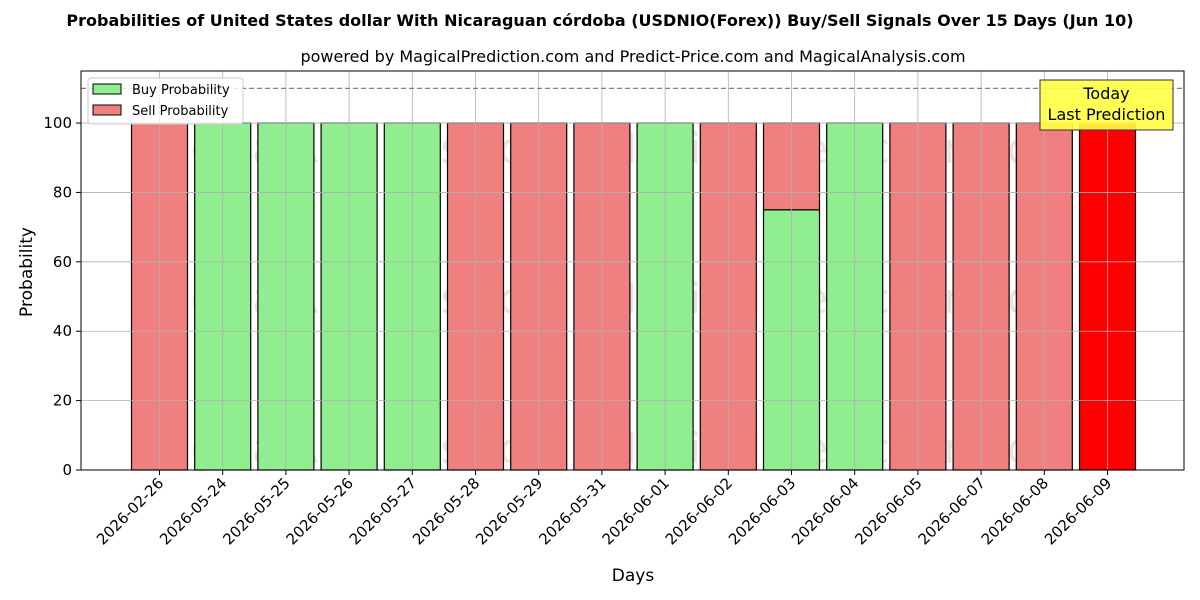  What do you see at coordinates (825, 511) in the screenshot?
I see `x-tick-label: 2026-06-04` at bounding box center [825, 511].